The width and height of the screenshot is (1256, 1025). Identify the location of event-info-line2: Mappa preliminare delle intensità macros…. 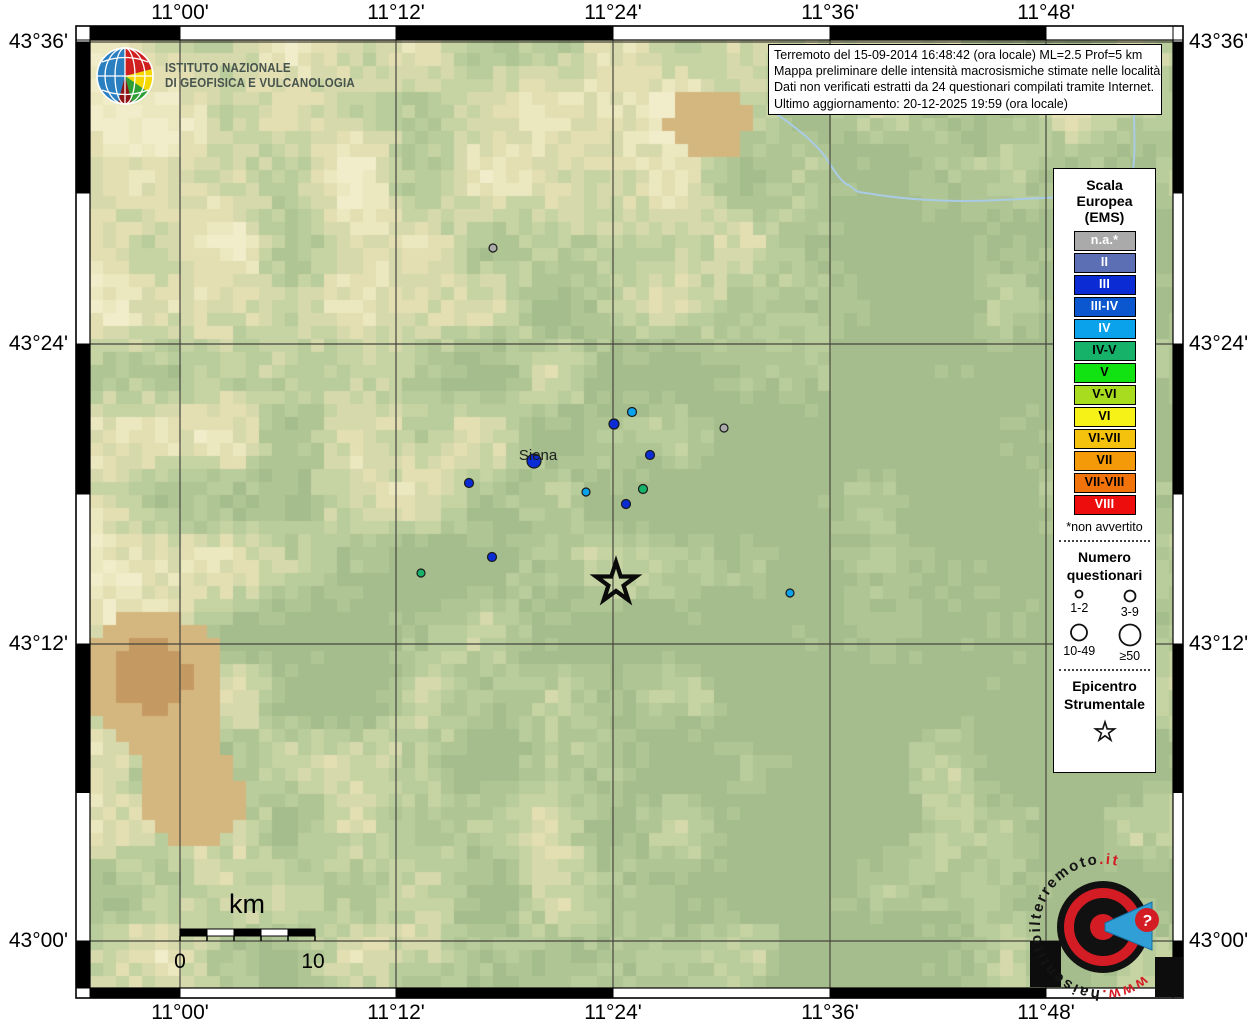
(967, 71).